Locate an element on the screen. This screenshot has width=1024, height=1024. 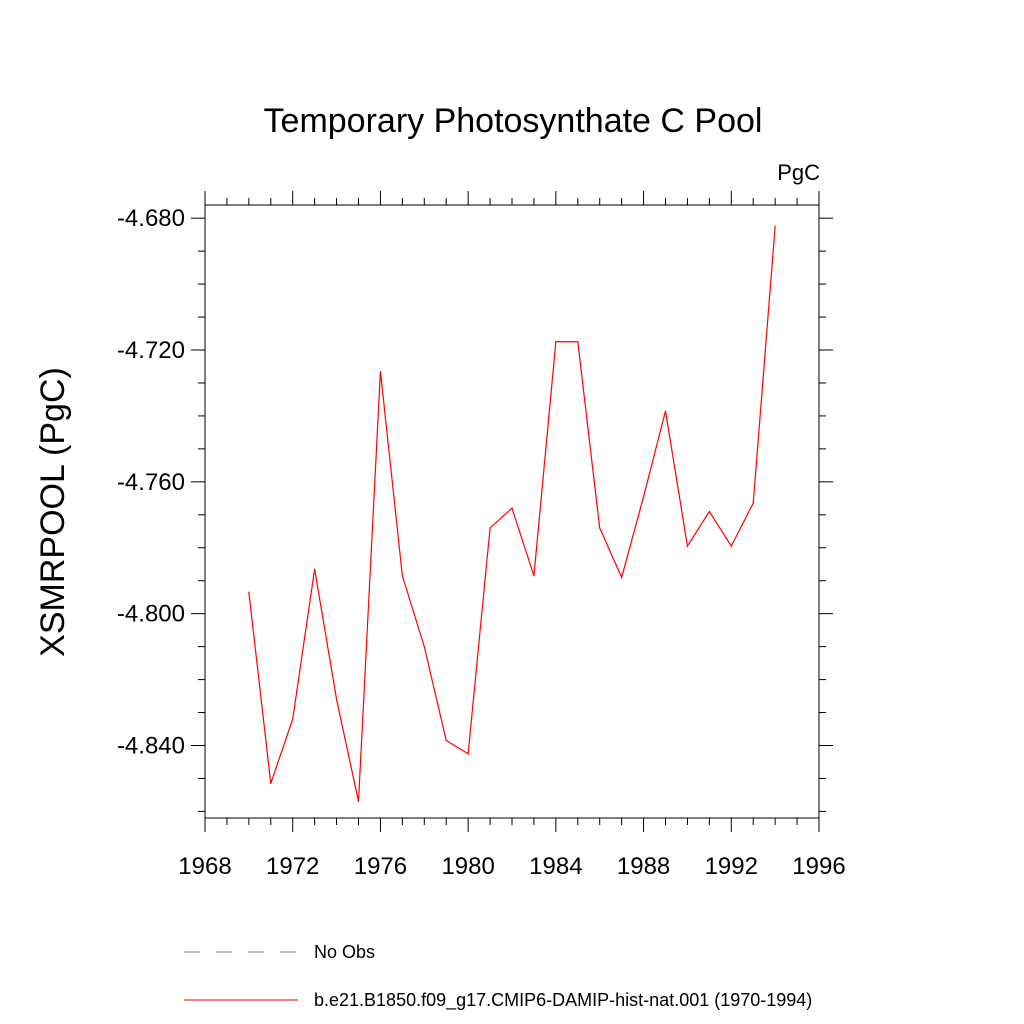
y-tick-label: -4.800 is located at coordinates (151, 614).